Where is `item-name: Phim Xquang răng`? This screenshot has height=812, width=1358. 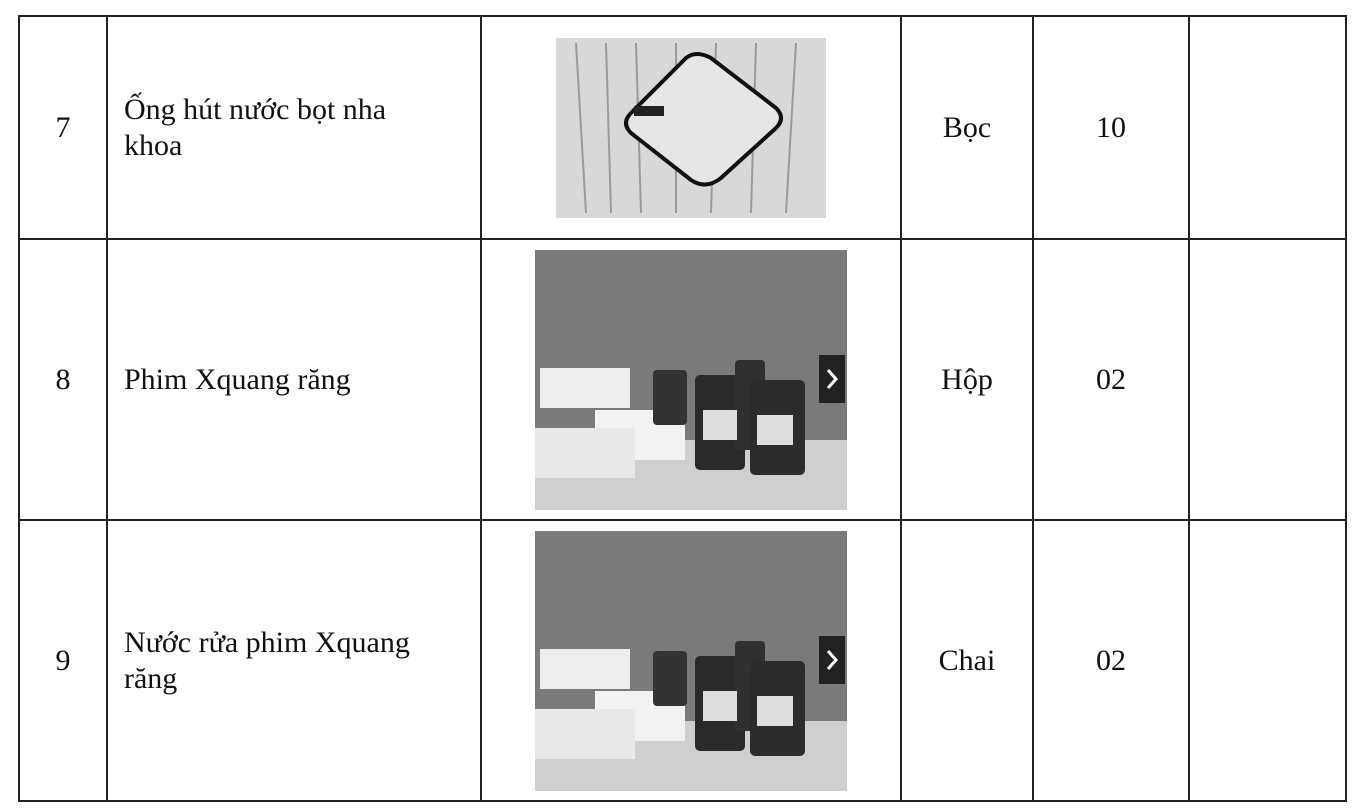
item-name: Phim Xquang răng is located at coordinates (294, 379).